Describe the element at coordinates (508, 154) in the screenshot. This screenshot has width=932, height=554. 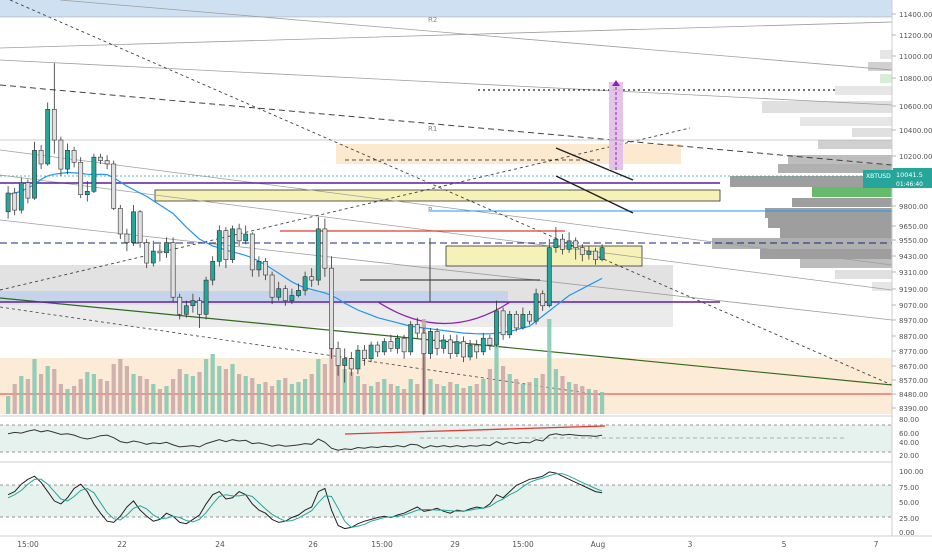
I see `resistance-zone` at that location.